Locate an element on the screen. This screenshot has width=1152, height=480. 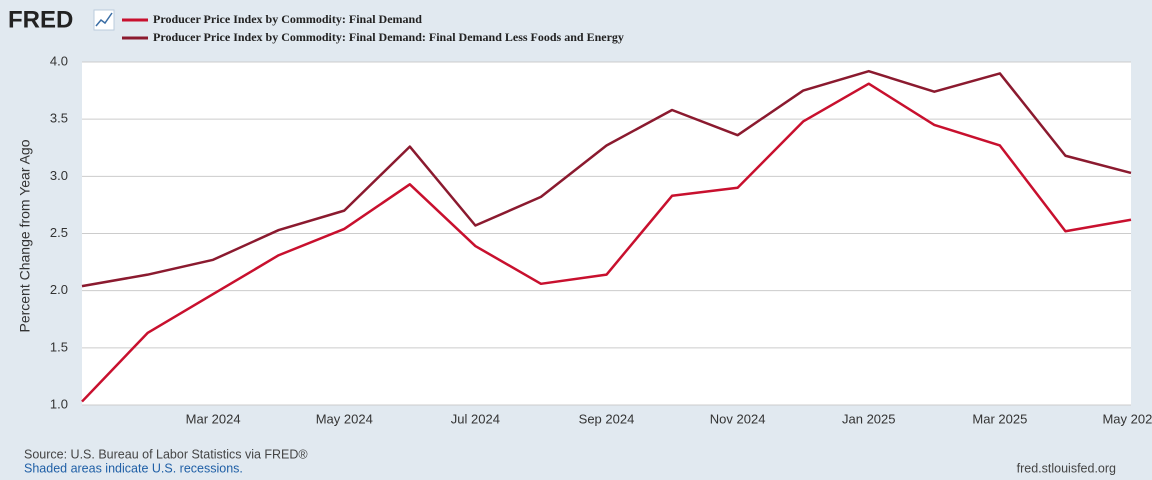
logo: FRED is located at coordinates (40, 19).